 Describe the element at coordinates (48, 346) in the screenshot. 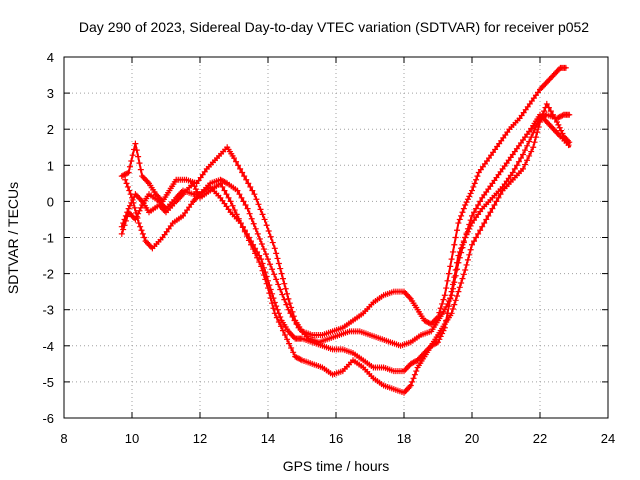

I see `y-tick-label: -4` at that location.